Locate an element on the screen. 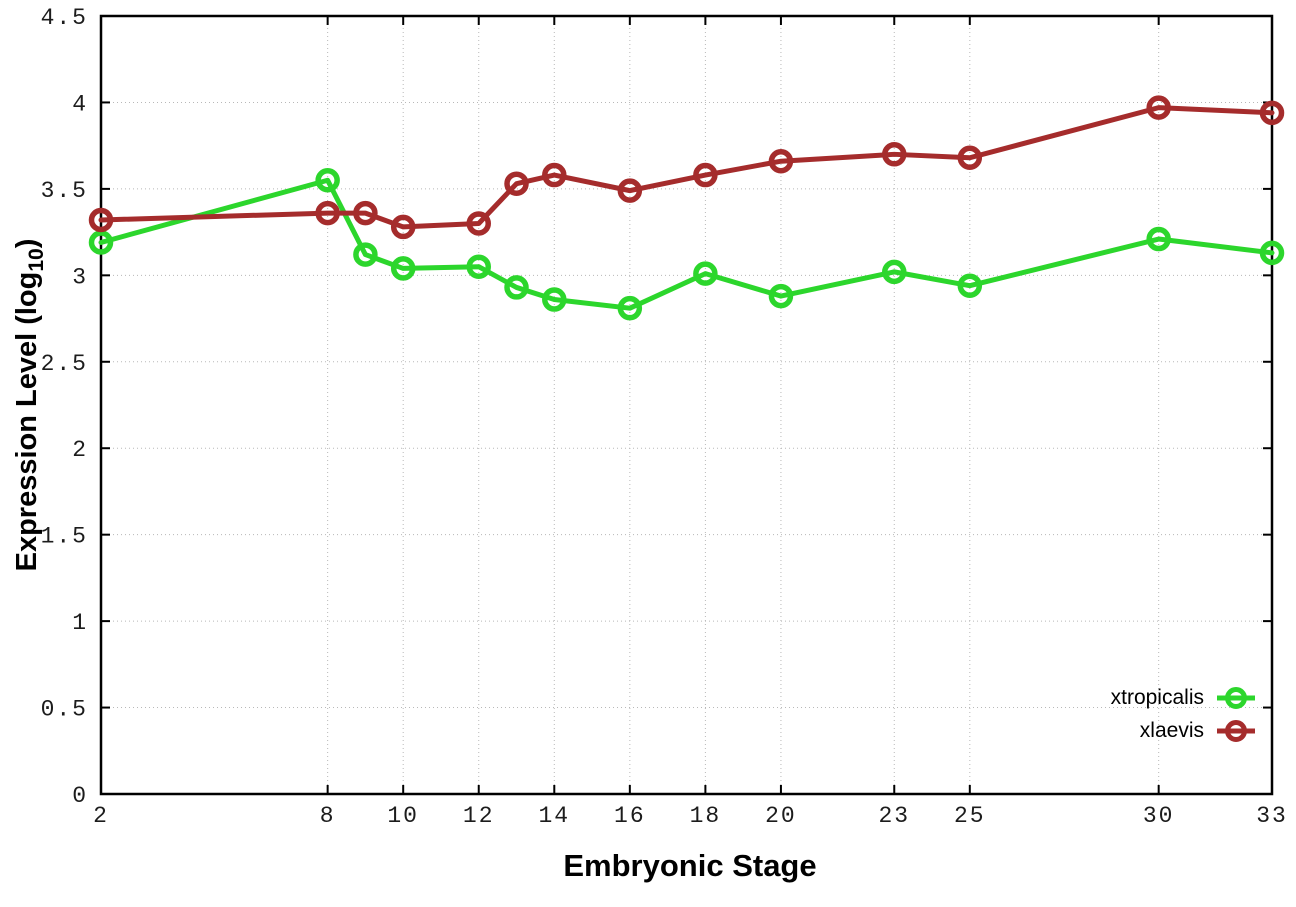  y-tick-label: 1 is located at coordinates (80, 623).